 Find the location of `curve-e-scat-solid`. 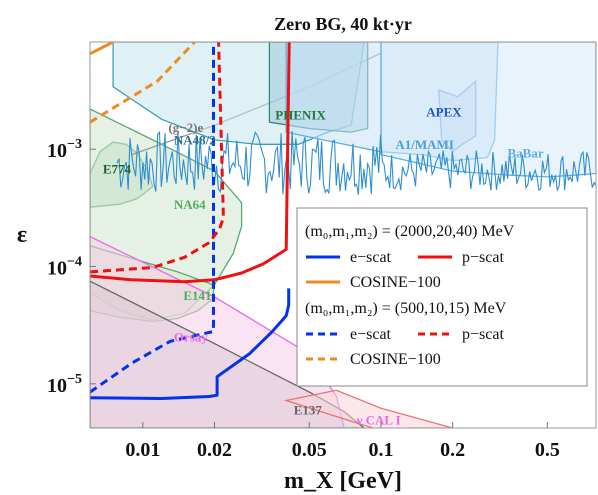

curve-e-scat-solid is located at coordinates (190, 344).